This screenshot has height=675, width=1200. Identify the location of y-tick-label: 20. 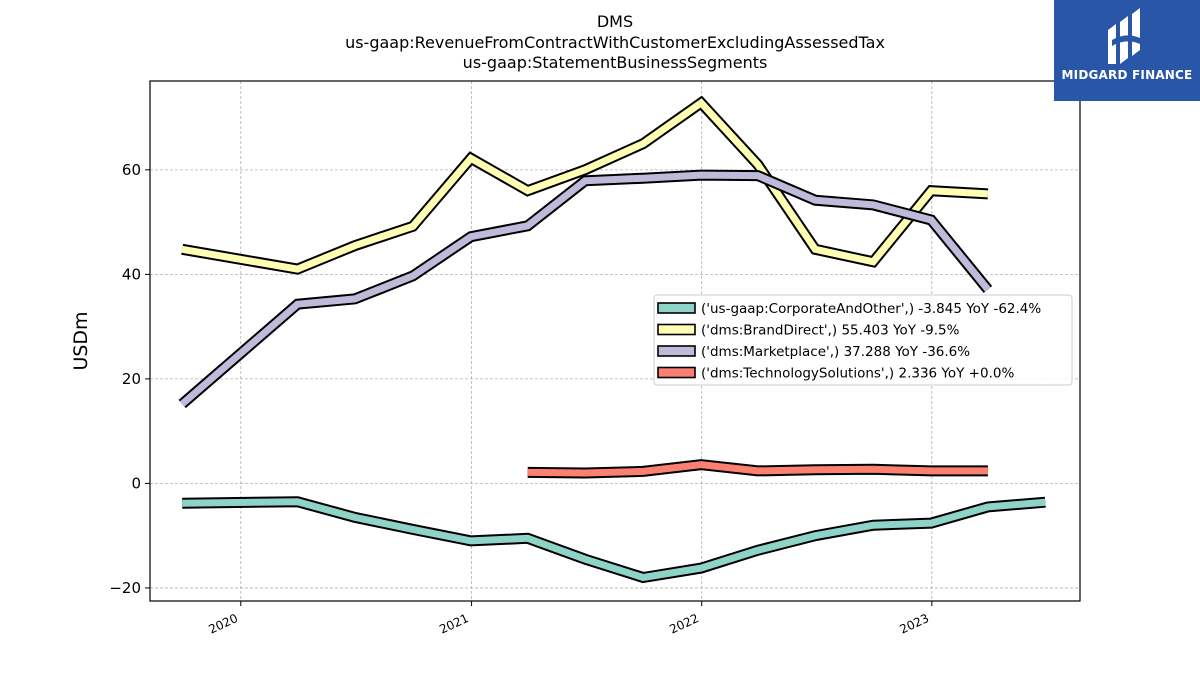
(131, 379).